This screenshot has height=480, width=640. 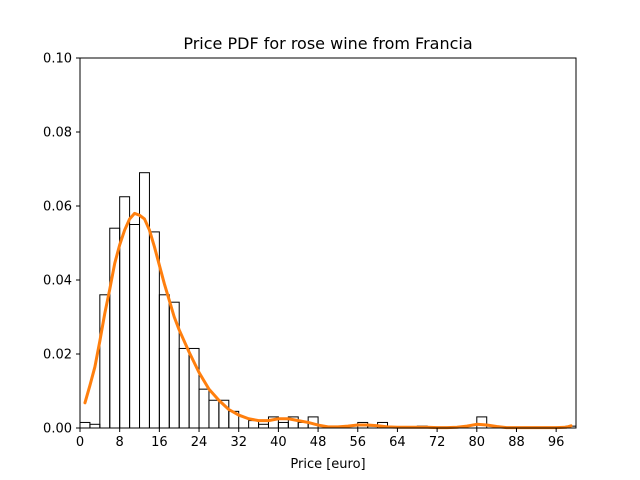 What do you see at coordinates (516, 442) in the screenshot?
I see `x-tick-label: 88` at bounding box center [516, 442].